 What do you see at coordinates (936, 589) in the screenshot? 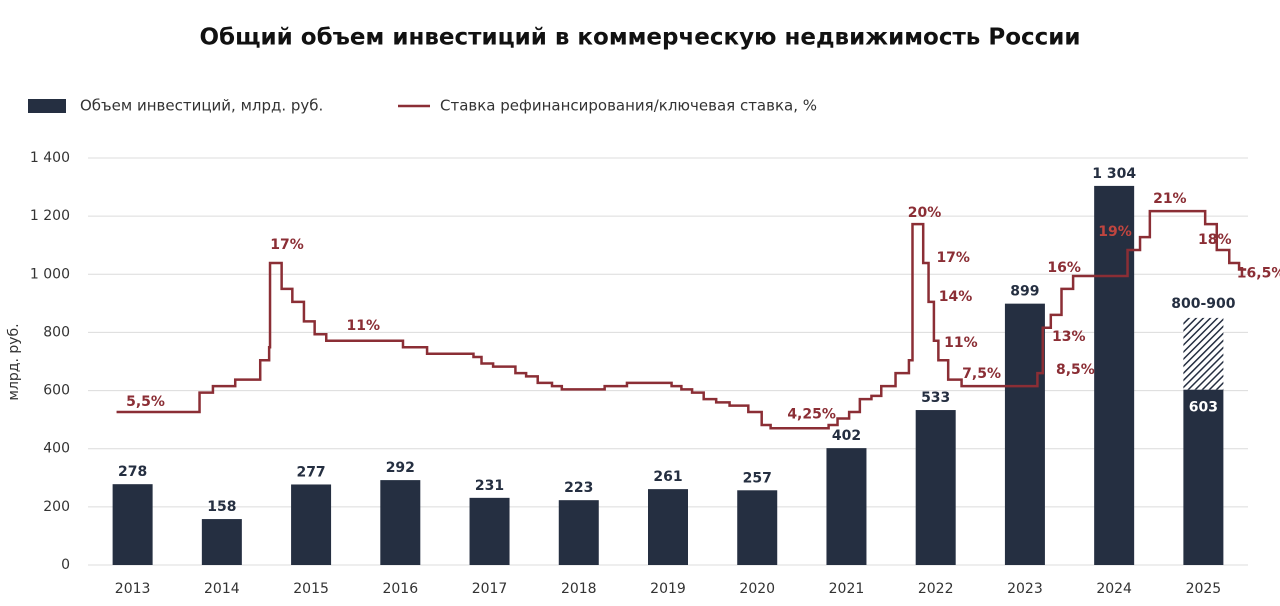
I see `x-tick-label: 2022` at bounding box center [936, 589].